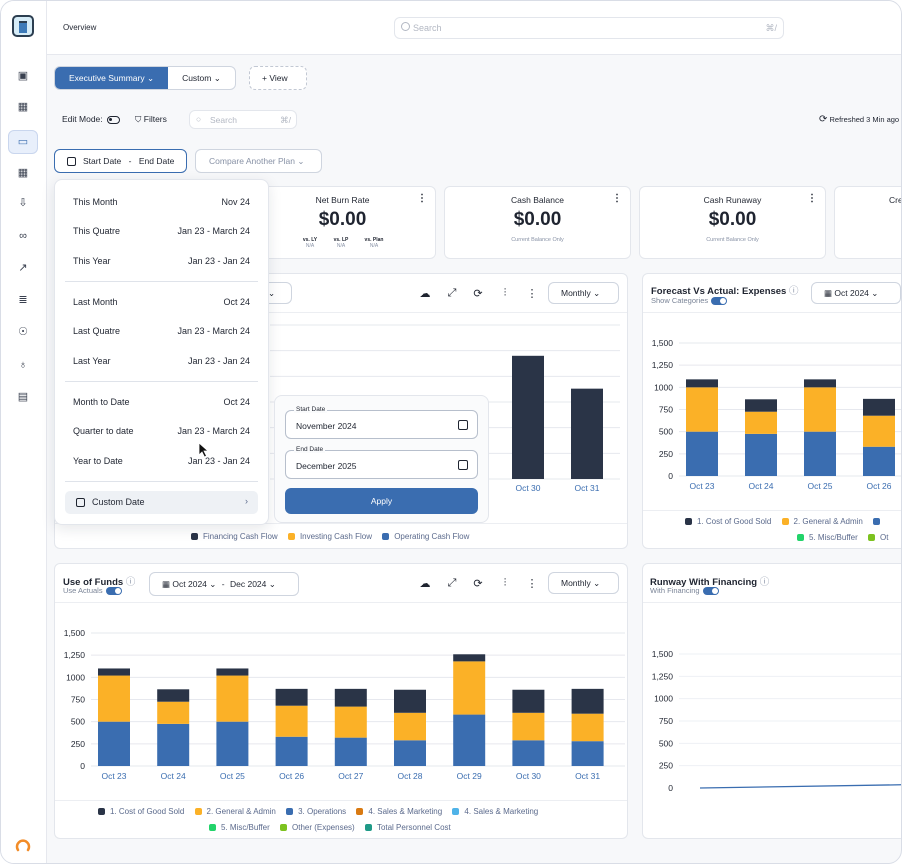  What do you see at coordinates (587, 776) in the screenshot?
I see `x-tick-label: Oct 31` at bounding box center [587, 776].